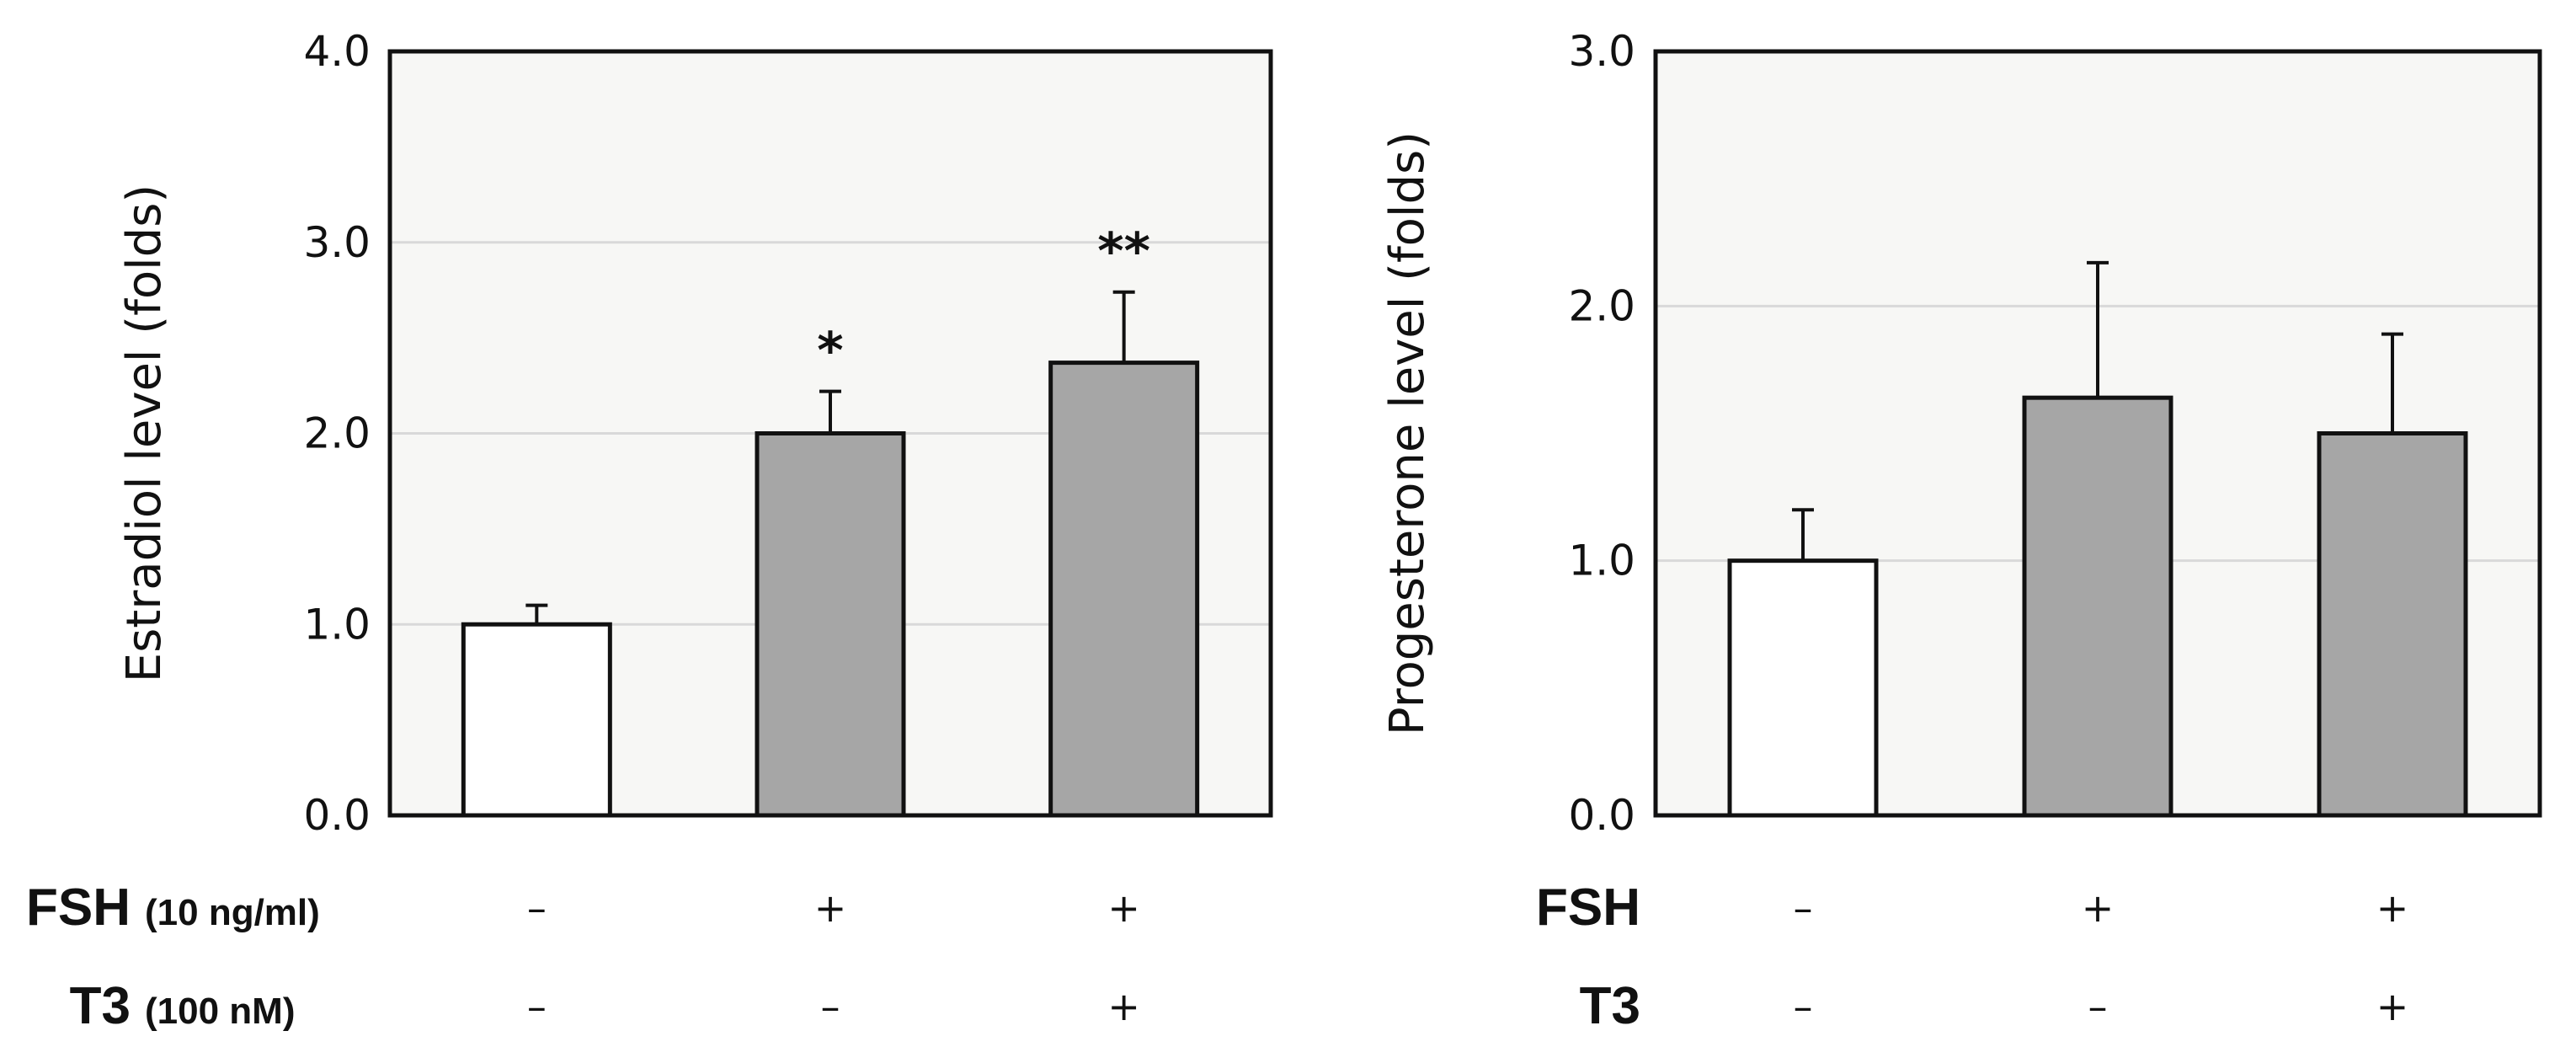 The width and height of the screenshot is (2576, 1063). I want to click on significance-marker: *, so click(830, 351).